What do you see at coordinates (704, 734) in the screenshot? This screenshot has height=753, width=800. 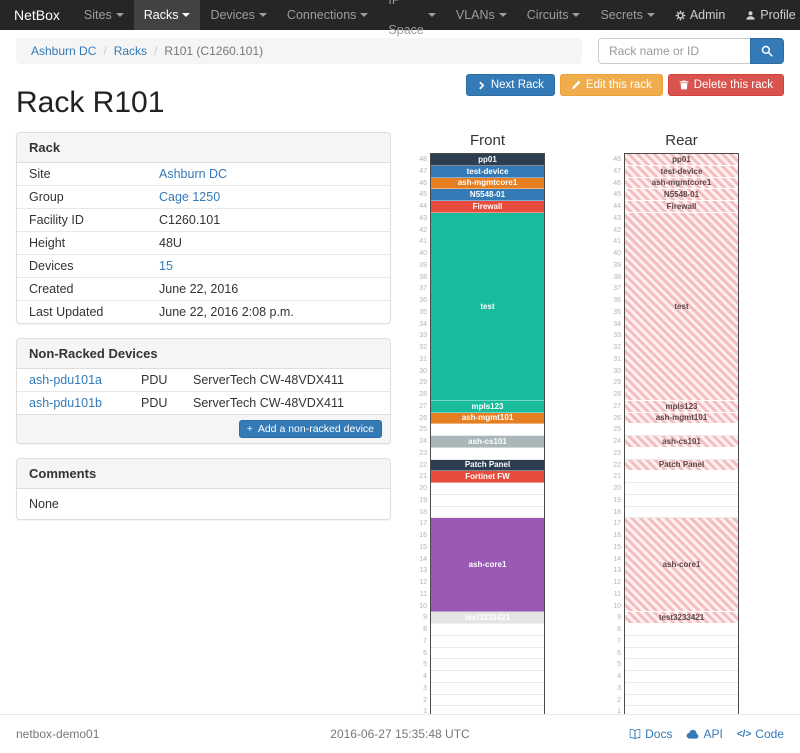 I see `api-link: API` at bounding box center [704, 734].